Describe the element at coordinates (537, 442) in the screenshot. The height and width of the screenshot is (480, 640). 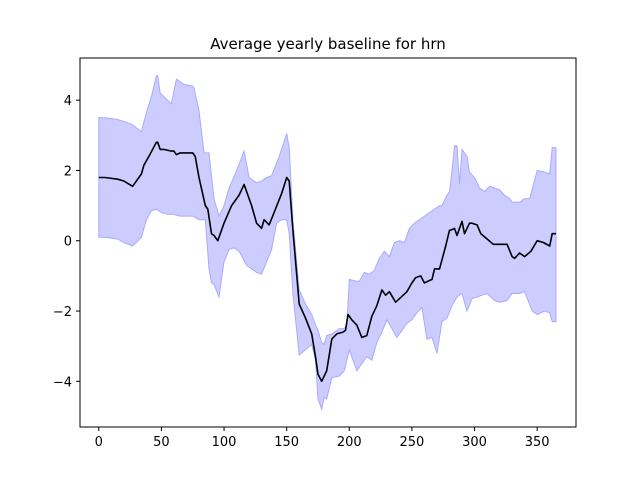
I see `x-tick-label: 350` at that location.